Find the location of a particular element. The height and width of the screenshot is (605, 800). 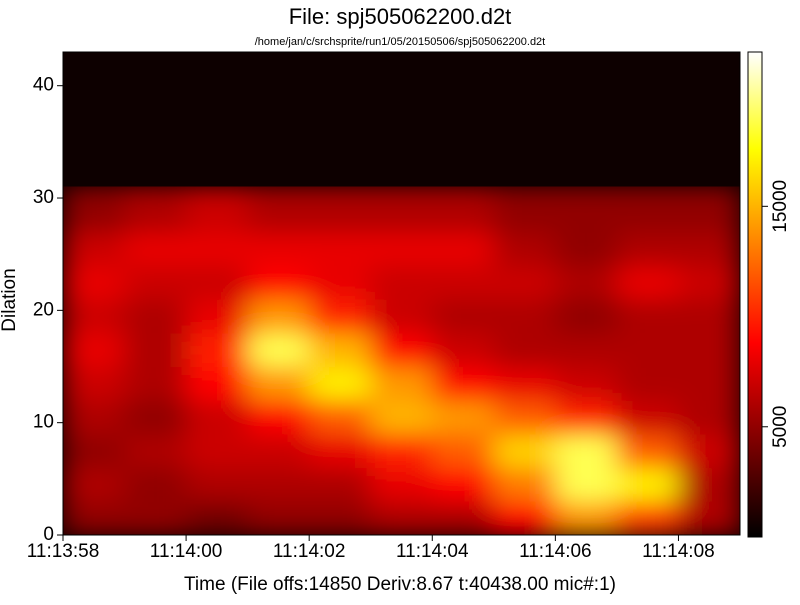

y-tick-label: 40 is located at coordinates (43, 85).